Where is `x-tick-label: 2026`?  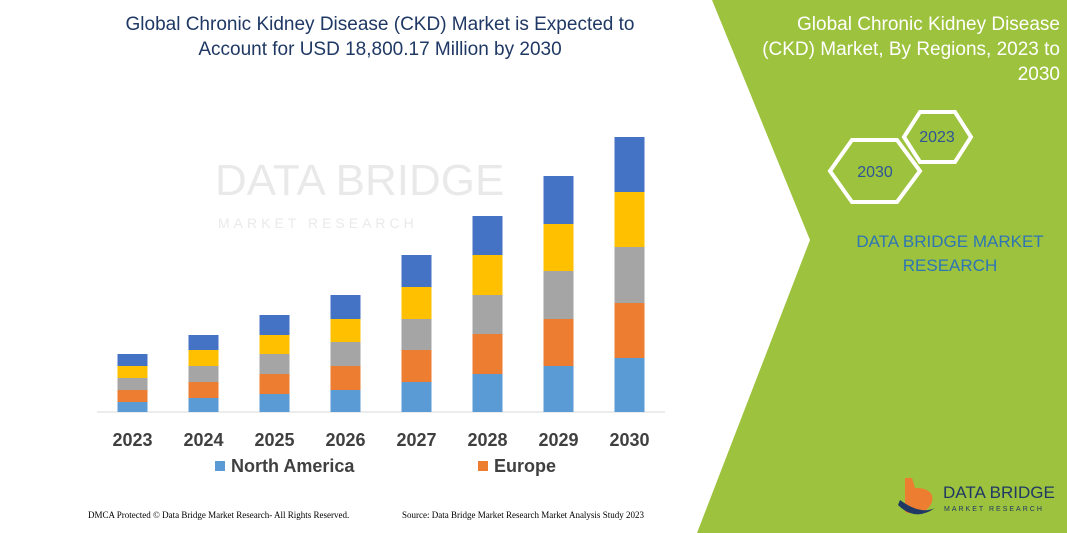 x-tick-label: 2026 is located at coordinates (345, 440).